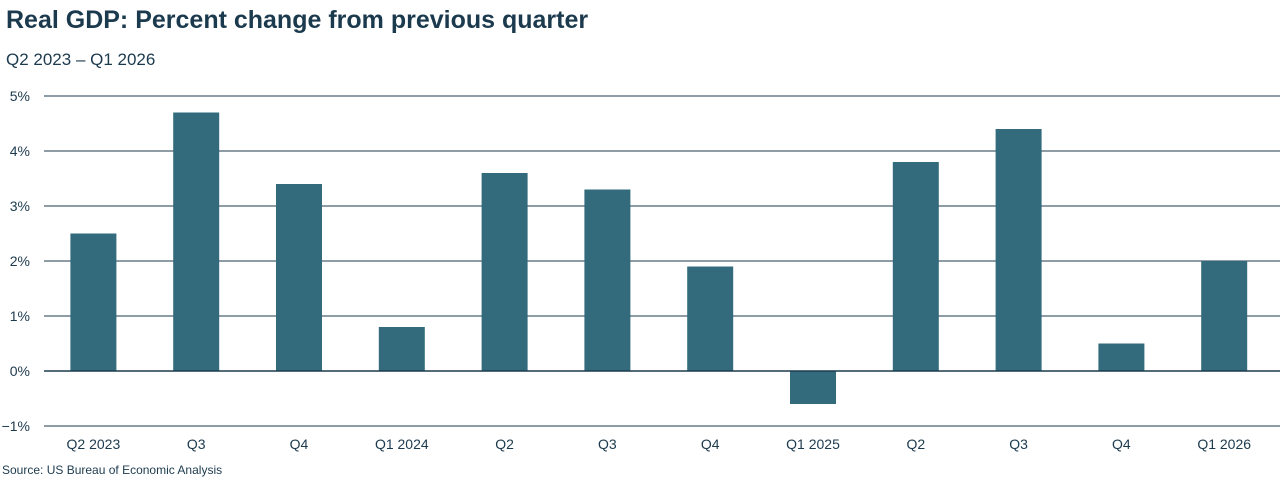 The image size is (1280, 481). I want to click on y-axis-labels: 5% 4% 3% 2% 1% 0% −1%, so click(16, 261).